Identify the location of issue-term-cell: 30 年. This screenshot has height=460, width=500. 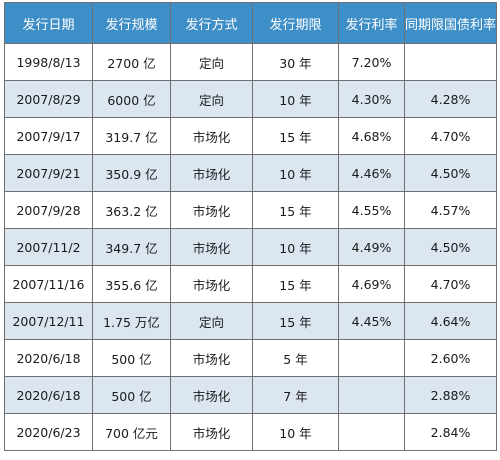
(295, 62).